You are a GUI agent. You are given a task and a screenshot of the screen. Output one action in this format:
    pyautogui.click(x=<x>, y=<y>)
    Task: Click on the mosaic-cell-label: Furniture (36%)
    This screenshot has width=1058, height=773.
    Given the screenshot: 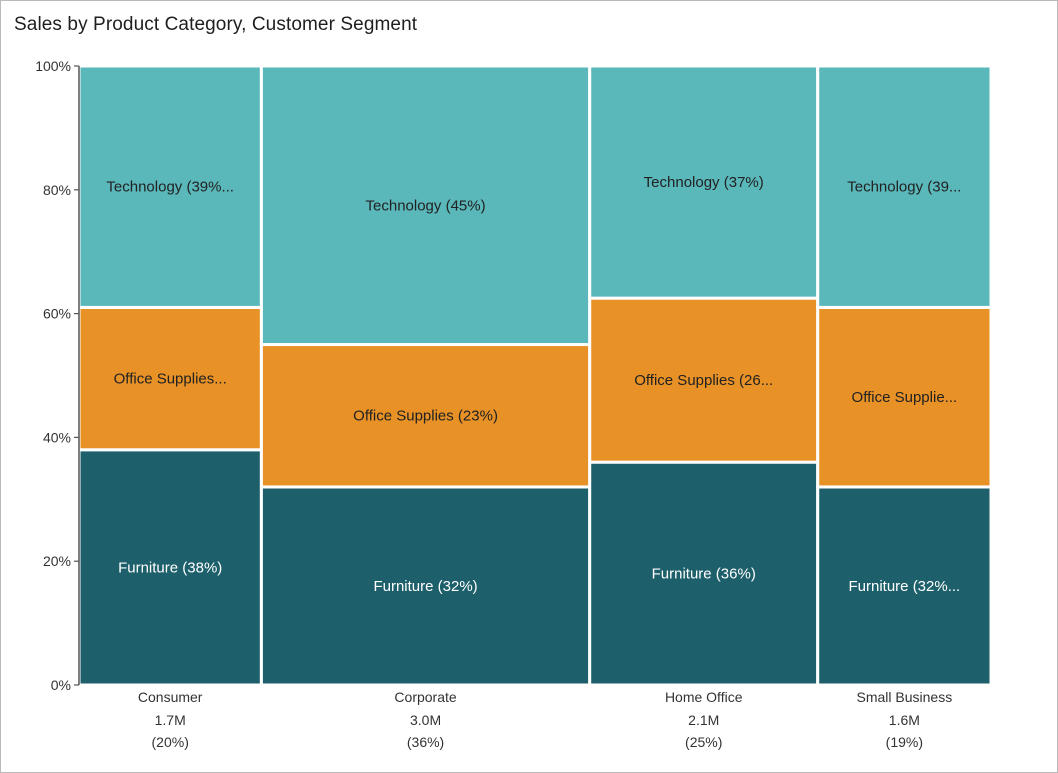 What is the action you would take?
    pyautogui.click(x=704, y=574)
    